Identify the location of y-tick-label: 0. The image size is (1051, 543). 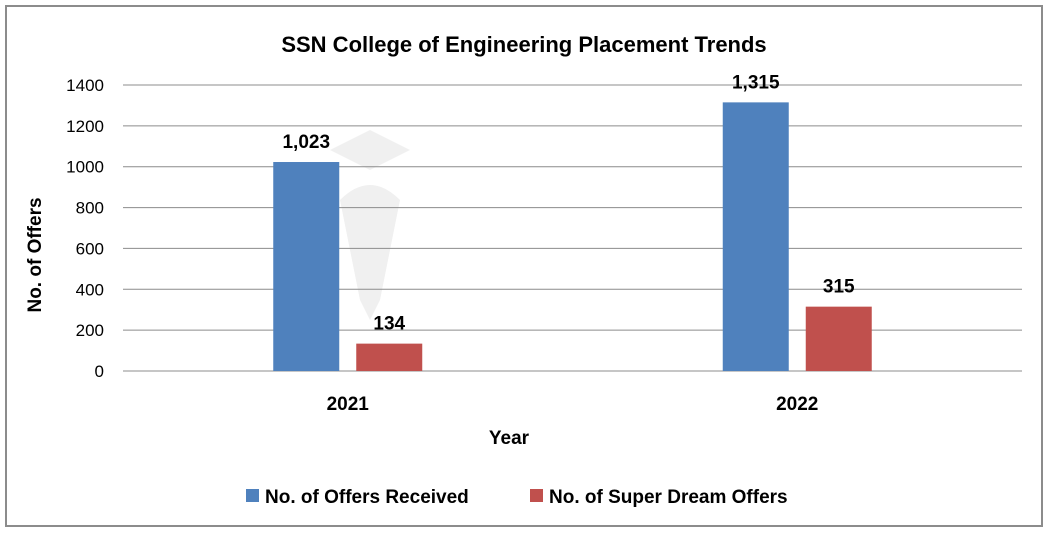
(99, 371).